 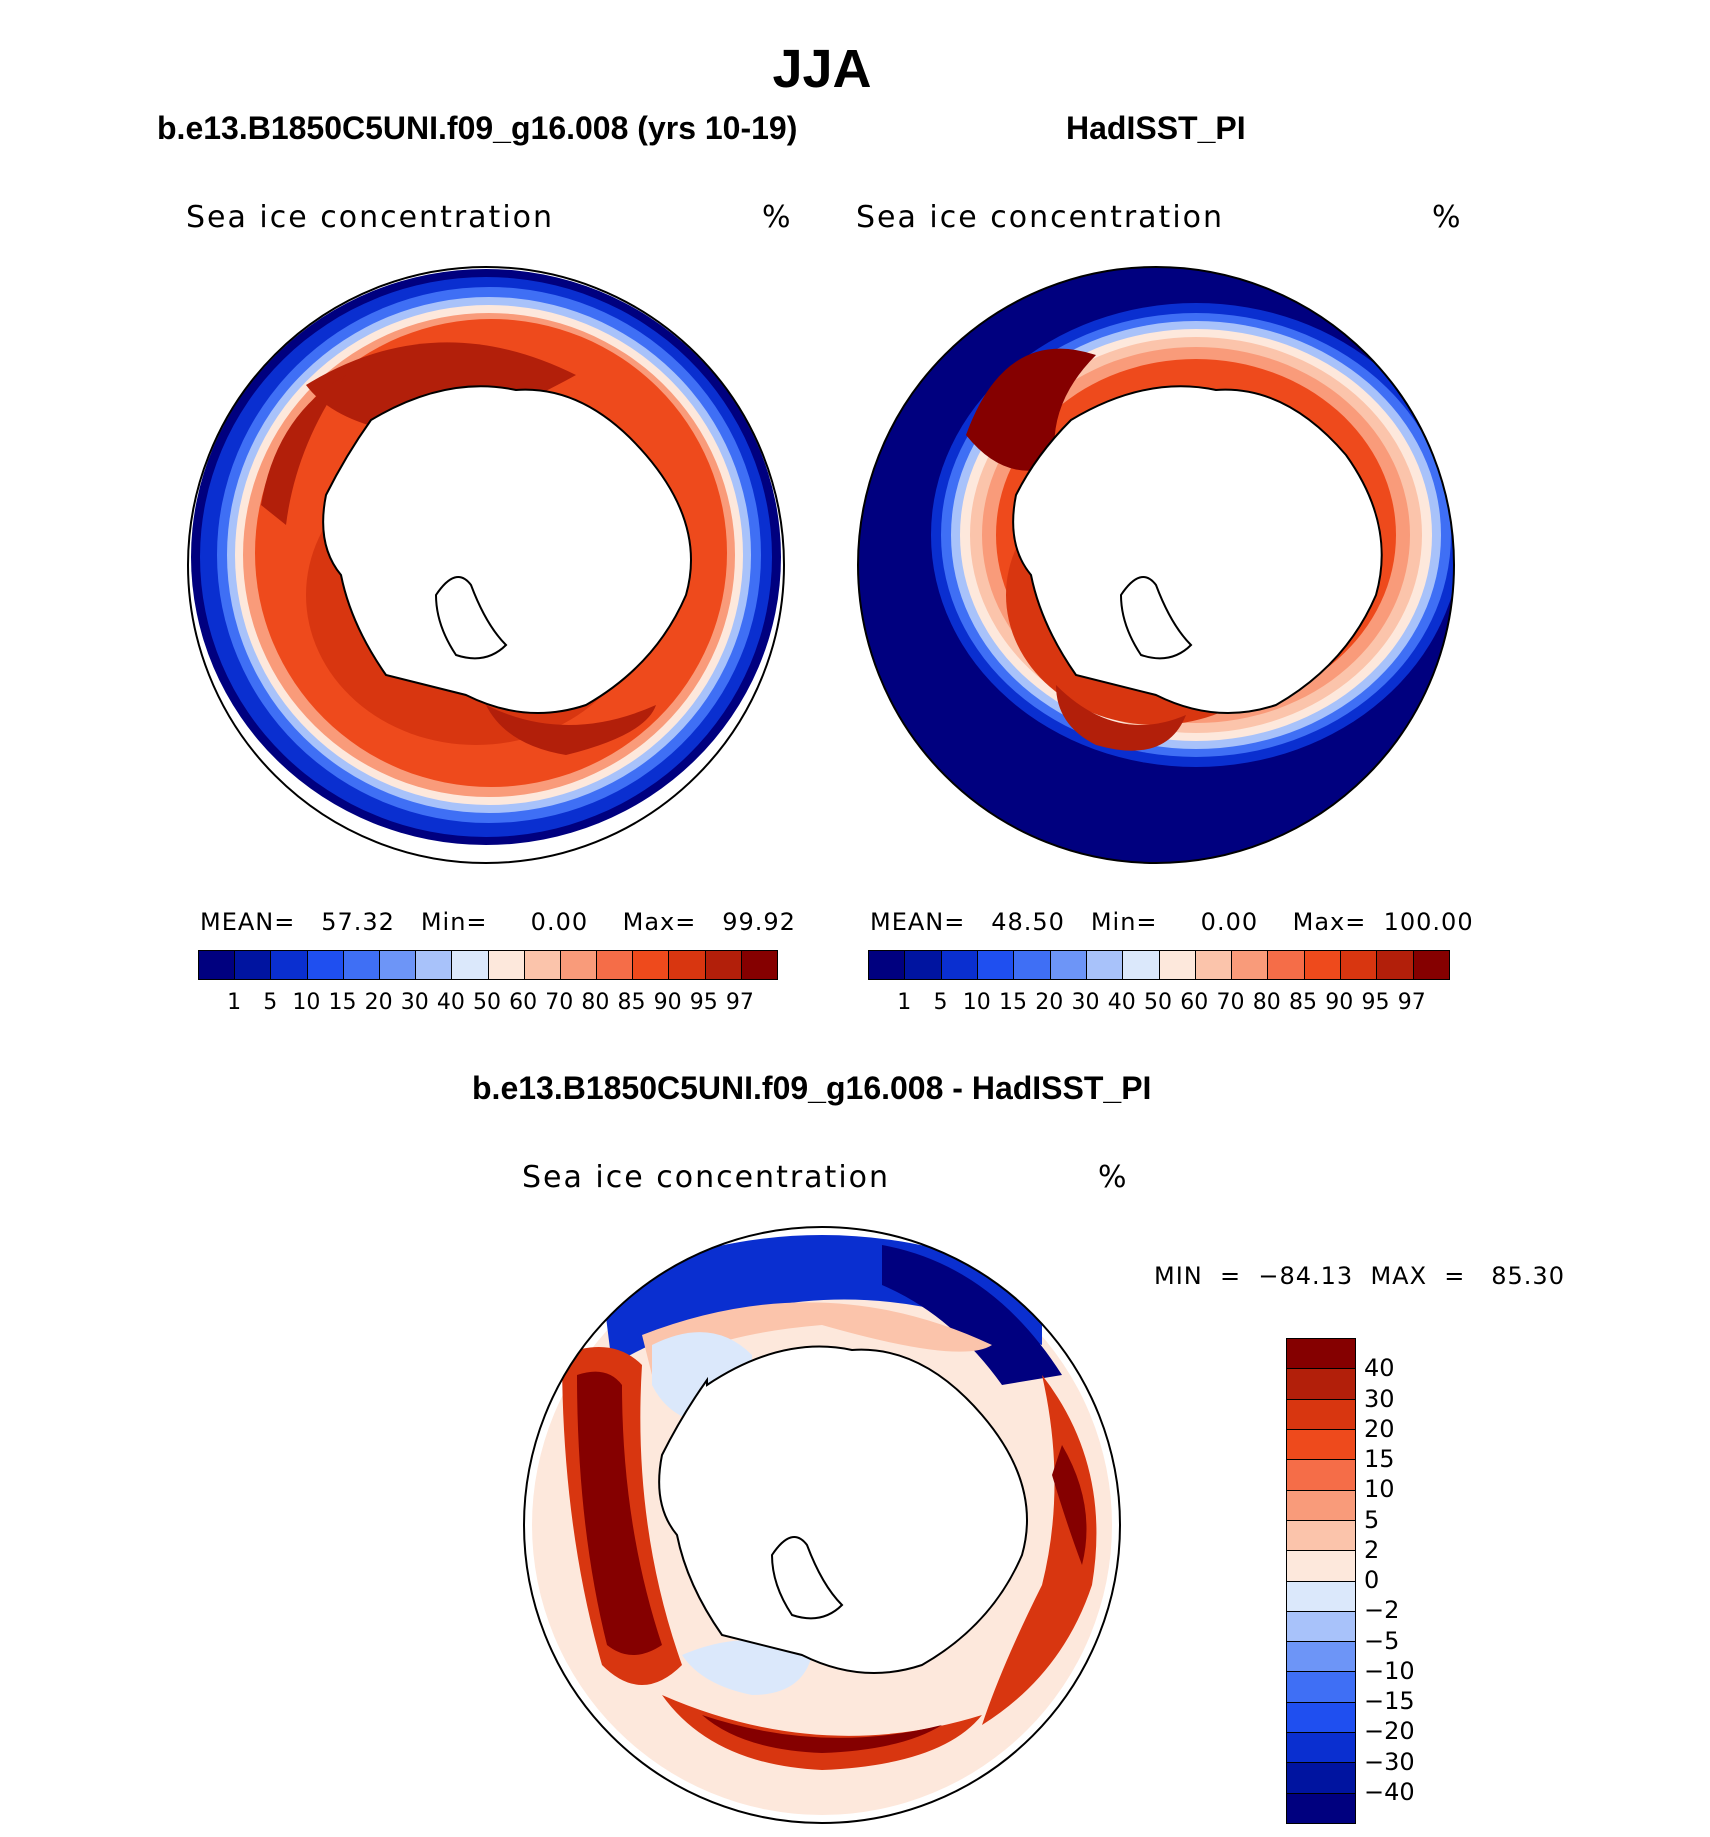 I want to click on right-polar-map, so click(x=1156, y=565).